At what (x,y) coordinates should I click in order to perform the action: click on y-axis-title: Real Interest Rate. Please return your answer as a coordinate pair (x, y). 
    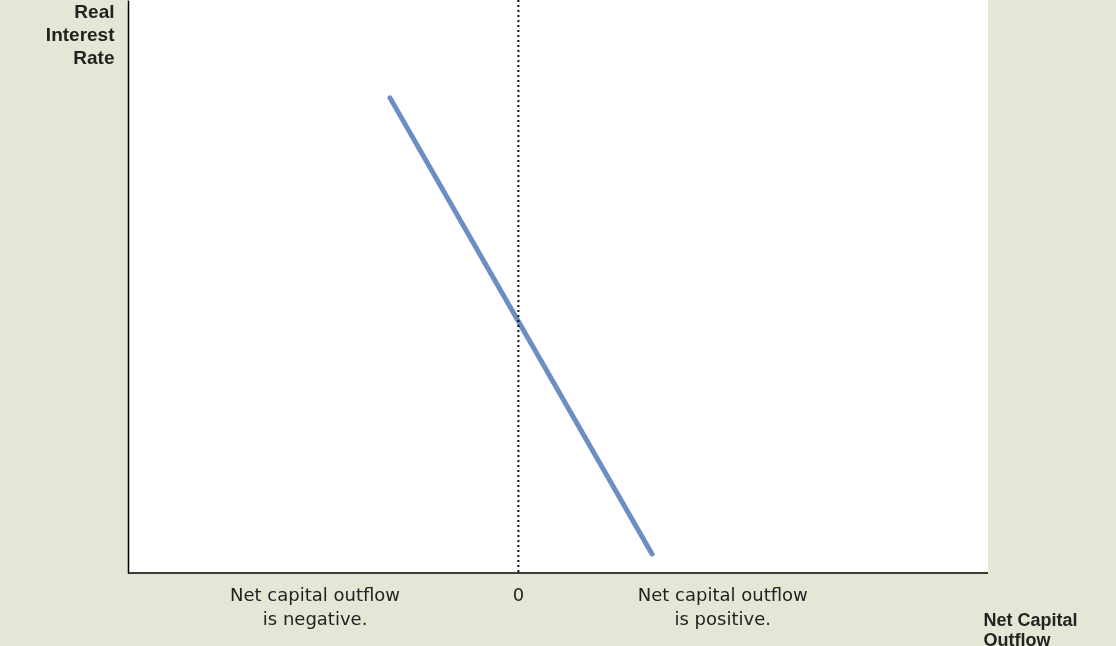
    Looking at the image, I should click on (80, 34).